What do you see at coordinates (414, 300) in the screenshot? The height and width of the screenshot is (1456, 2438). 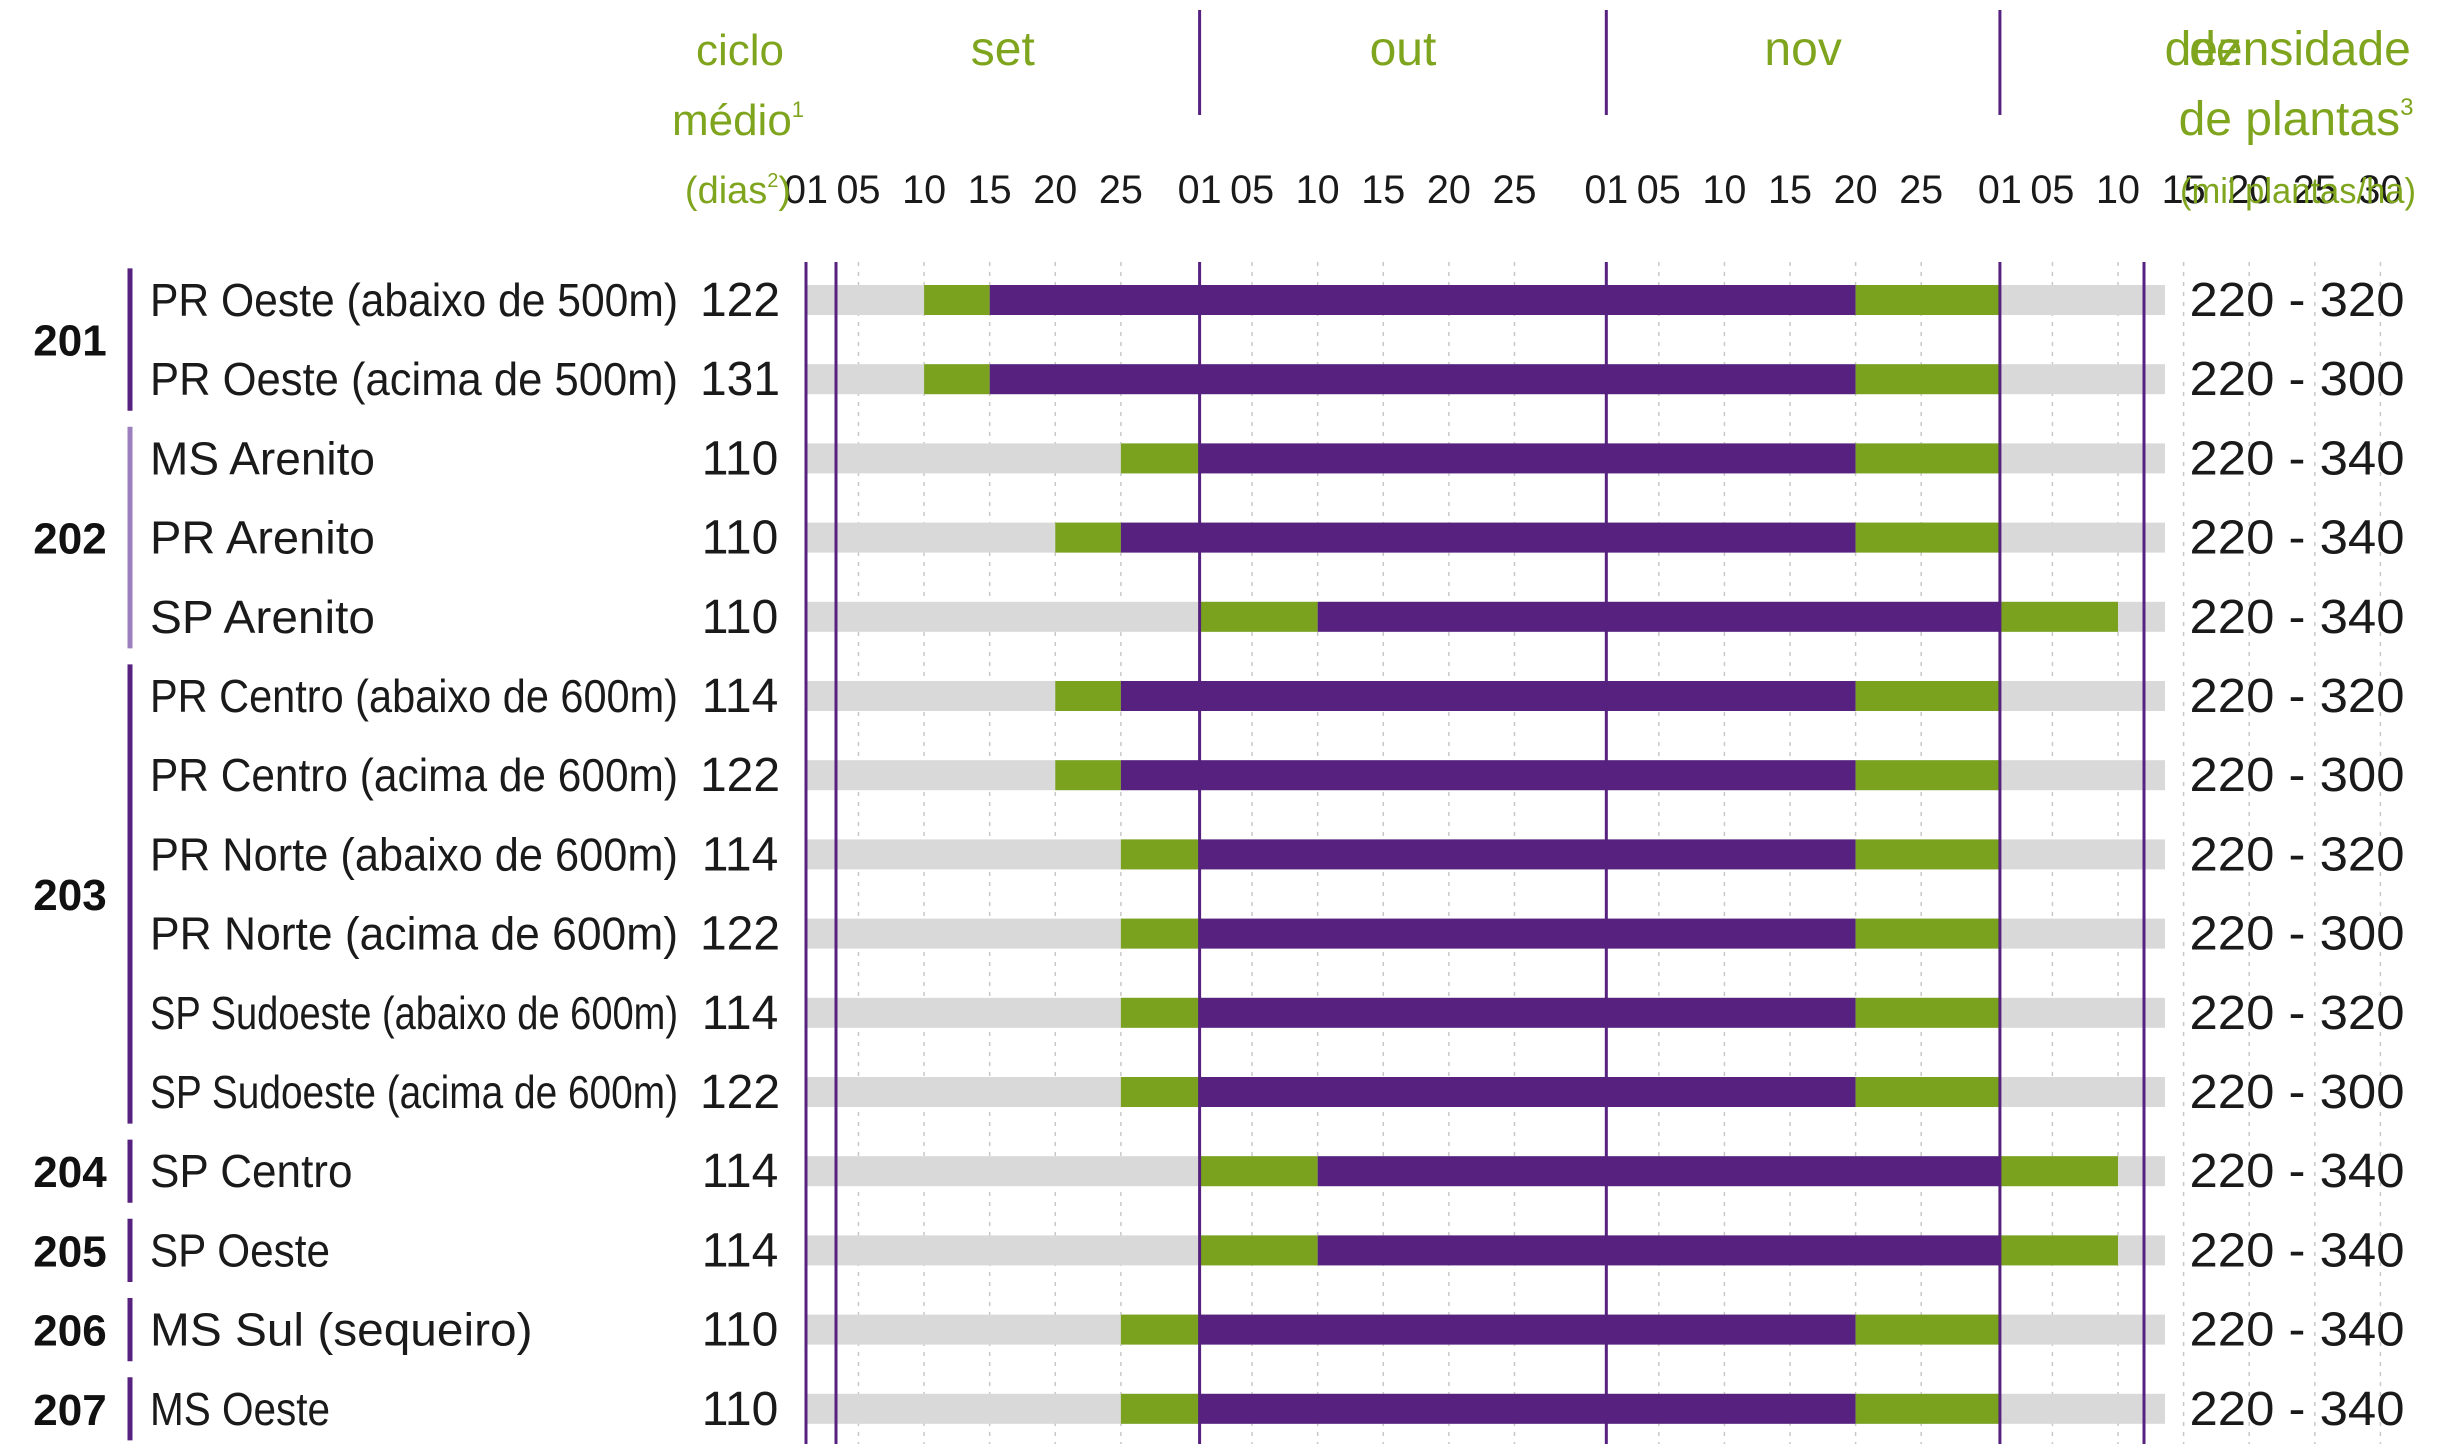 I see `region-label: PR Oeste (abaixo de 500m)` at bounding box center [414, 300].